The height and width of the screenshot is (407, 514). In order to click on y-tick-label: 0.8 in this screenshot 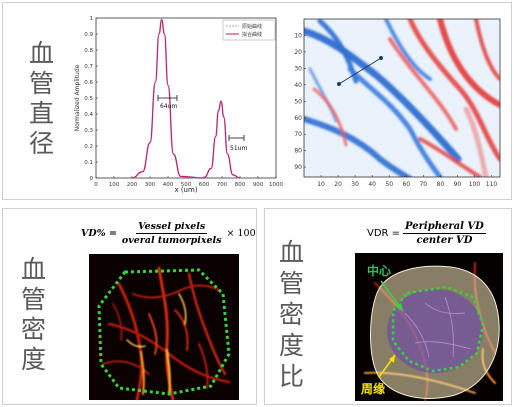, I will do `click(88, 51)`.